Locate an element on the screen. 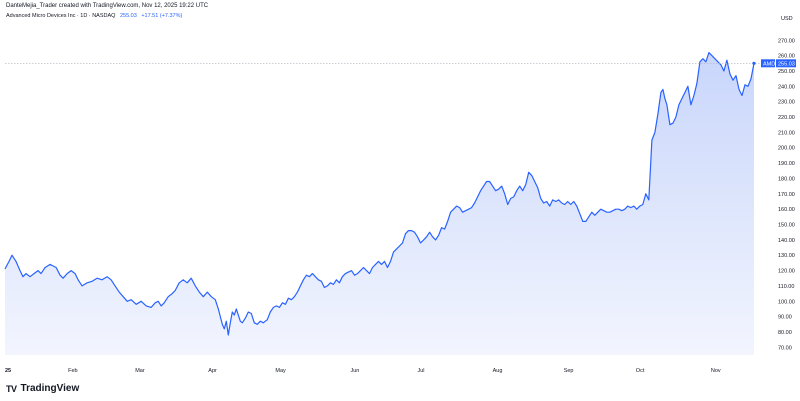 This screenshot has width=800, height=401. x-tick-label: Nov is located at coordinates (716, 371).